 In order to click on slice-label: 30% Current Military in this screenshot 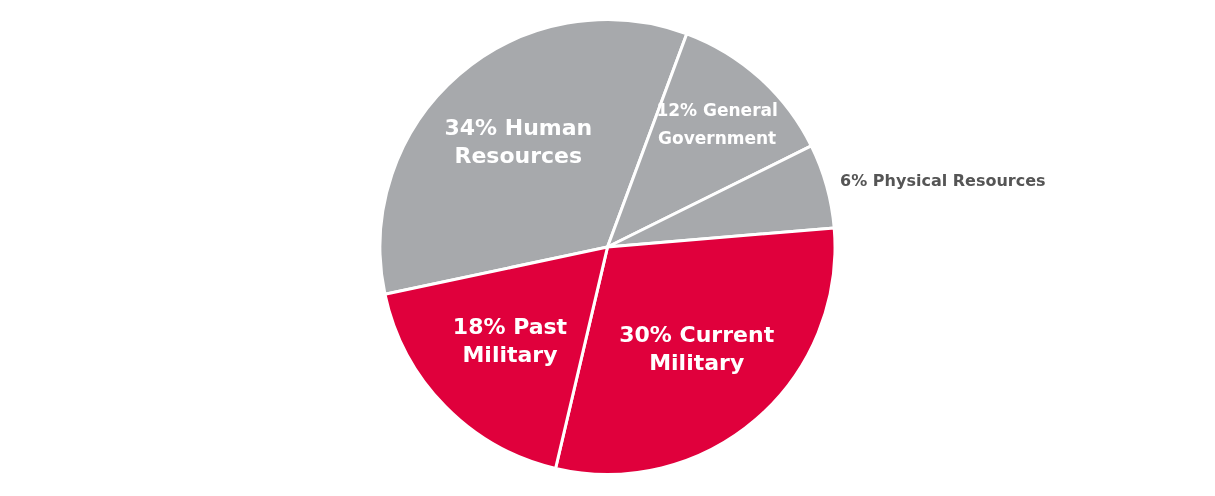, I will do `click(697, 349)`.